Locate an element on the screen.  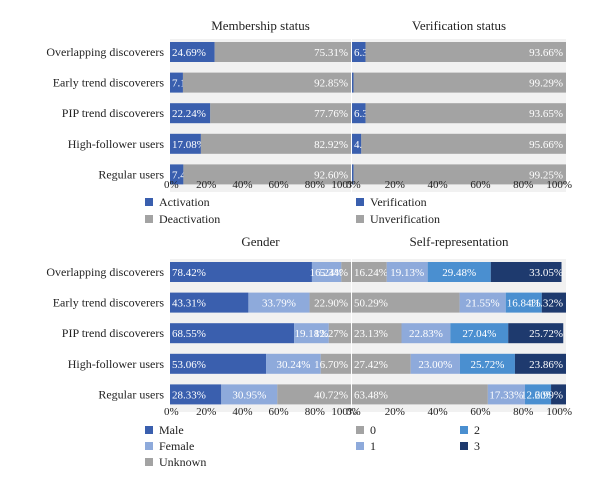
data-label: 22.24% is located at coordinates (189, 114).